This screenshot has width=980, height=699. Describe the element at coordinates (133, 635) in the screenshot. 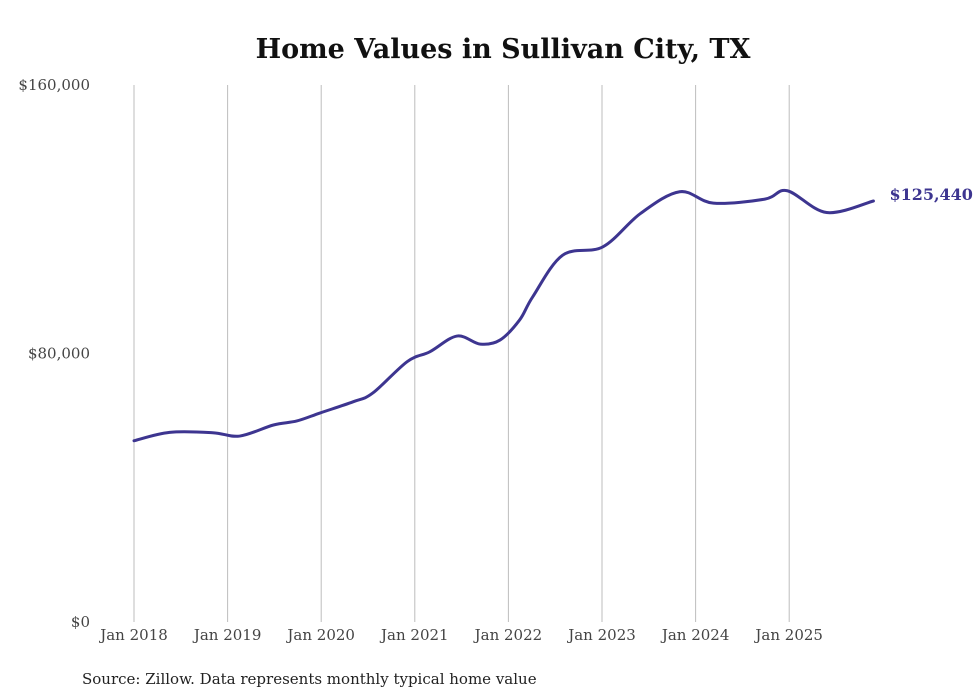

I see `x-tick-label: Jan 2018` at that location.